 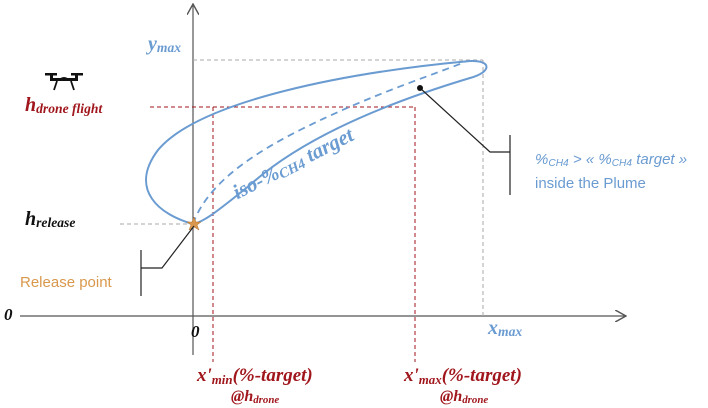 What do you see at coordinates (659, 159) in the screenshot?
I see `text-part: target »` at bounding box center [659, 159].